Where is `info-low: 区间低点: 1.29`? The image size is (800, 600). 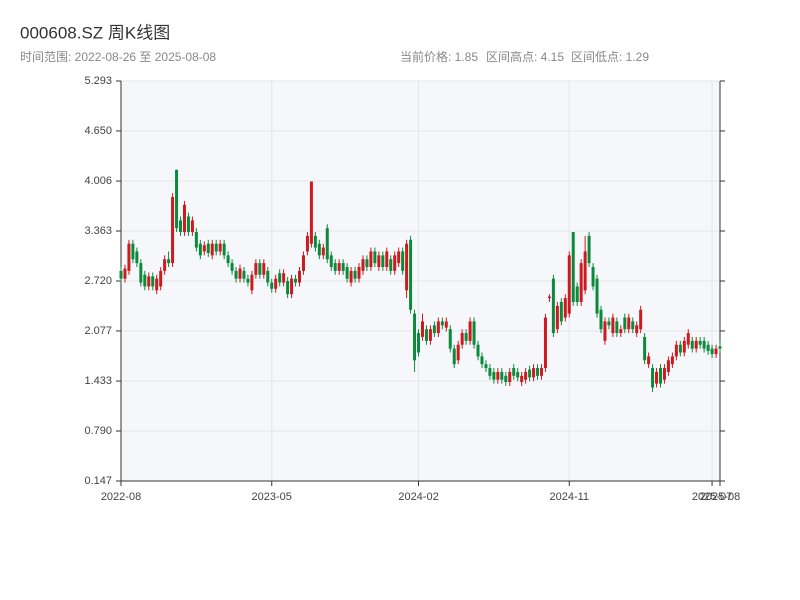 info-low: 区间低点: 1.29 is located at coordinates (610, 57).